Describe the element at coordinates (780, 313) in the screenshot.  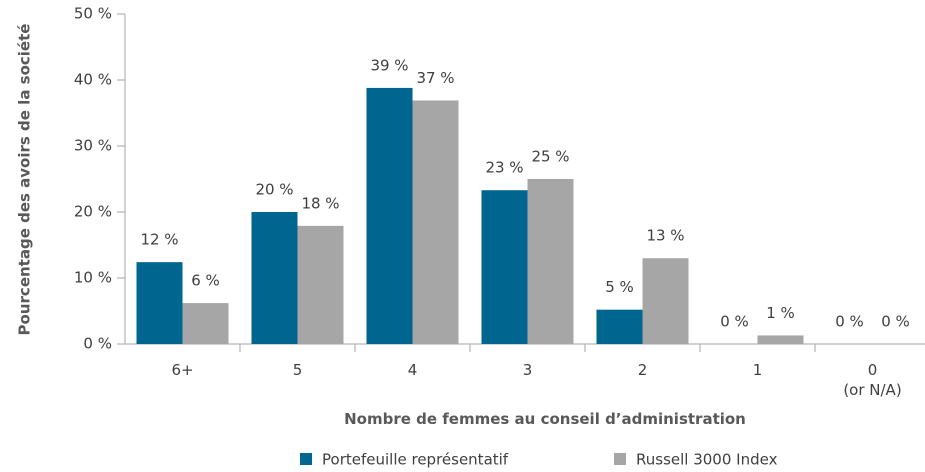
I see `value-label: 1 %` at that location.